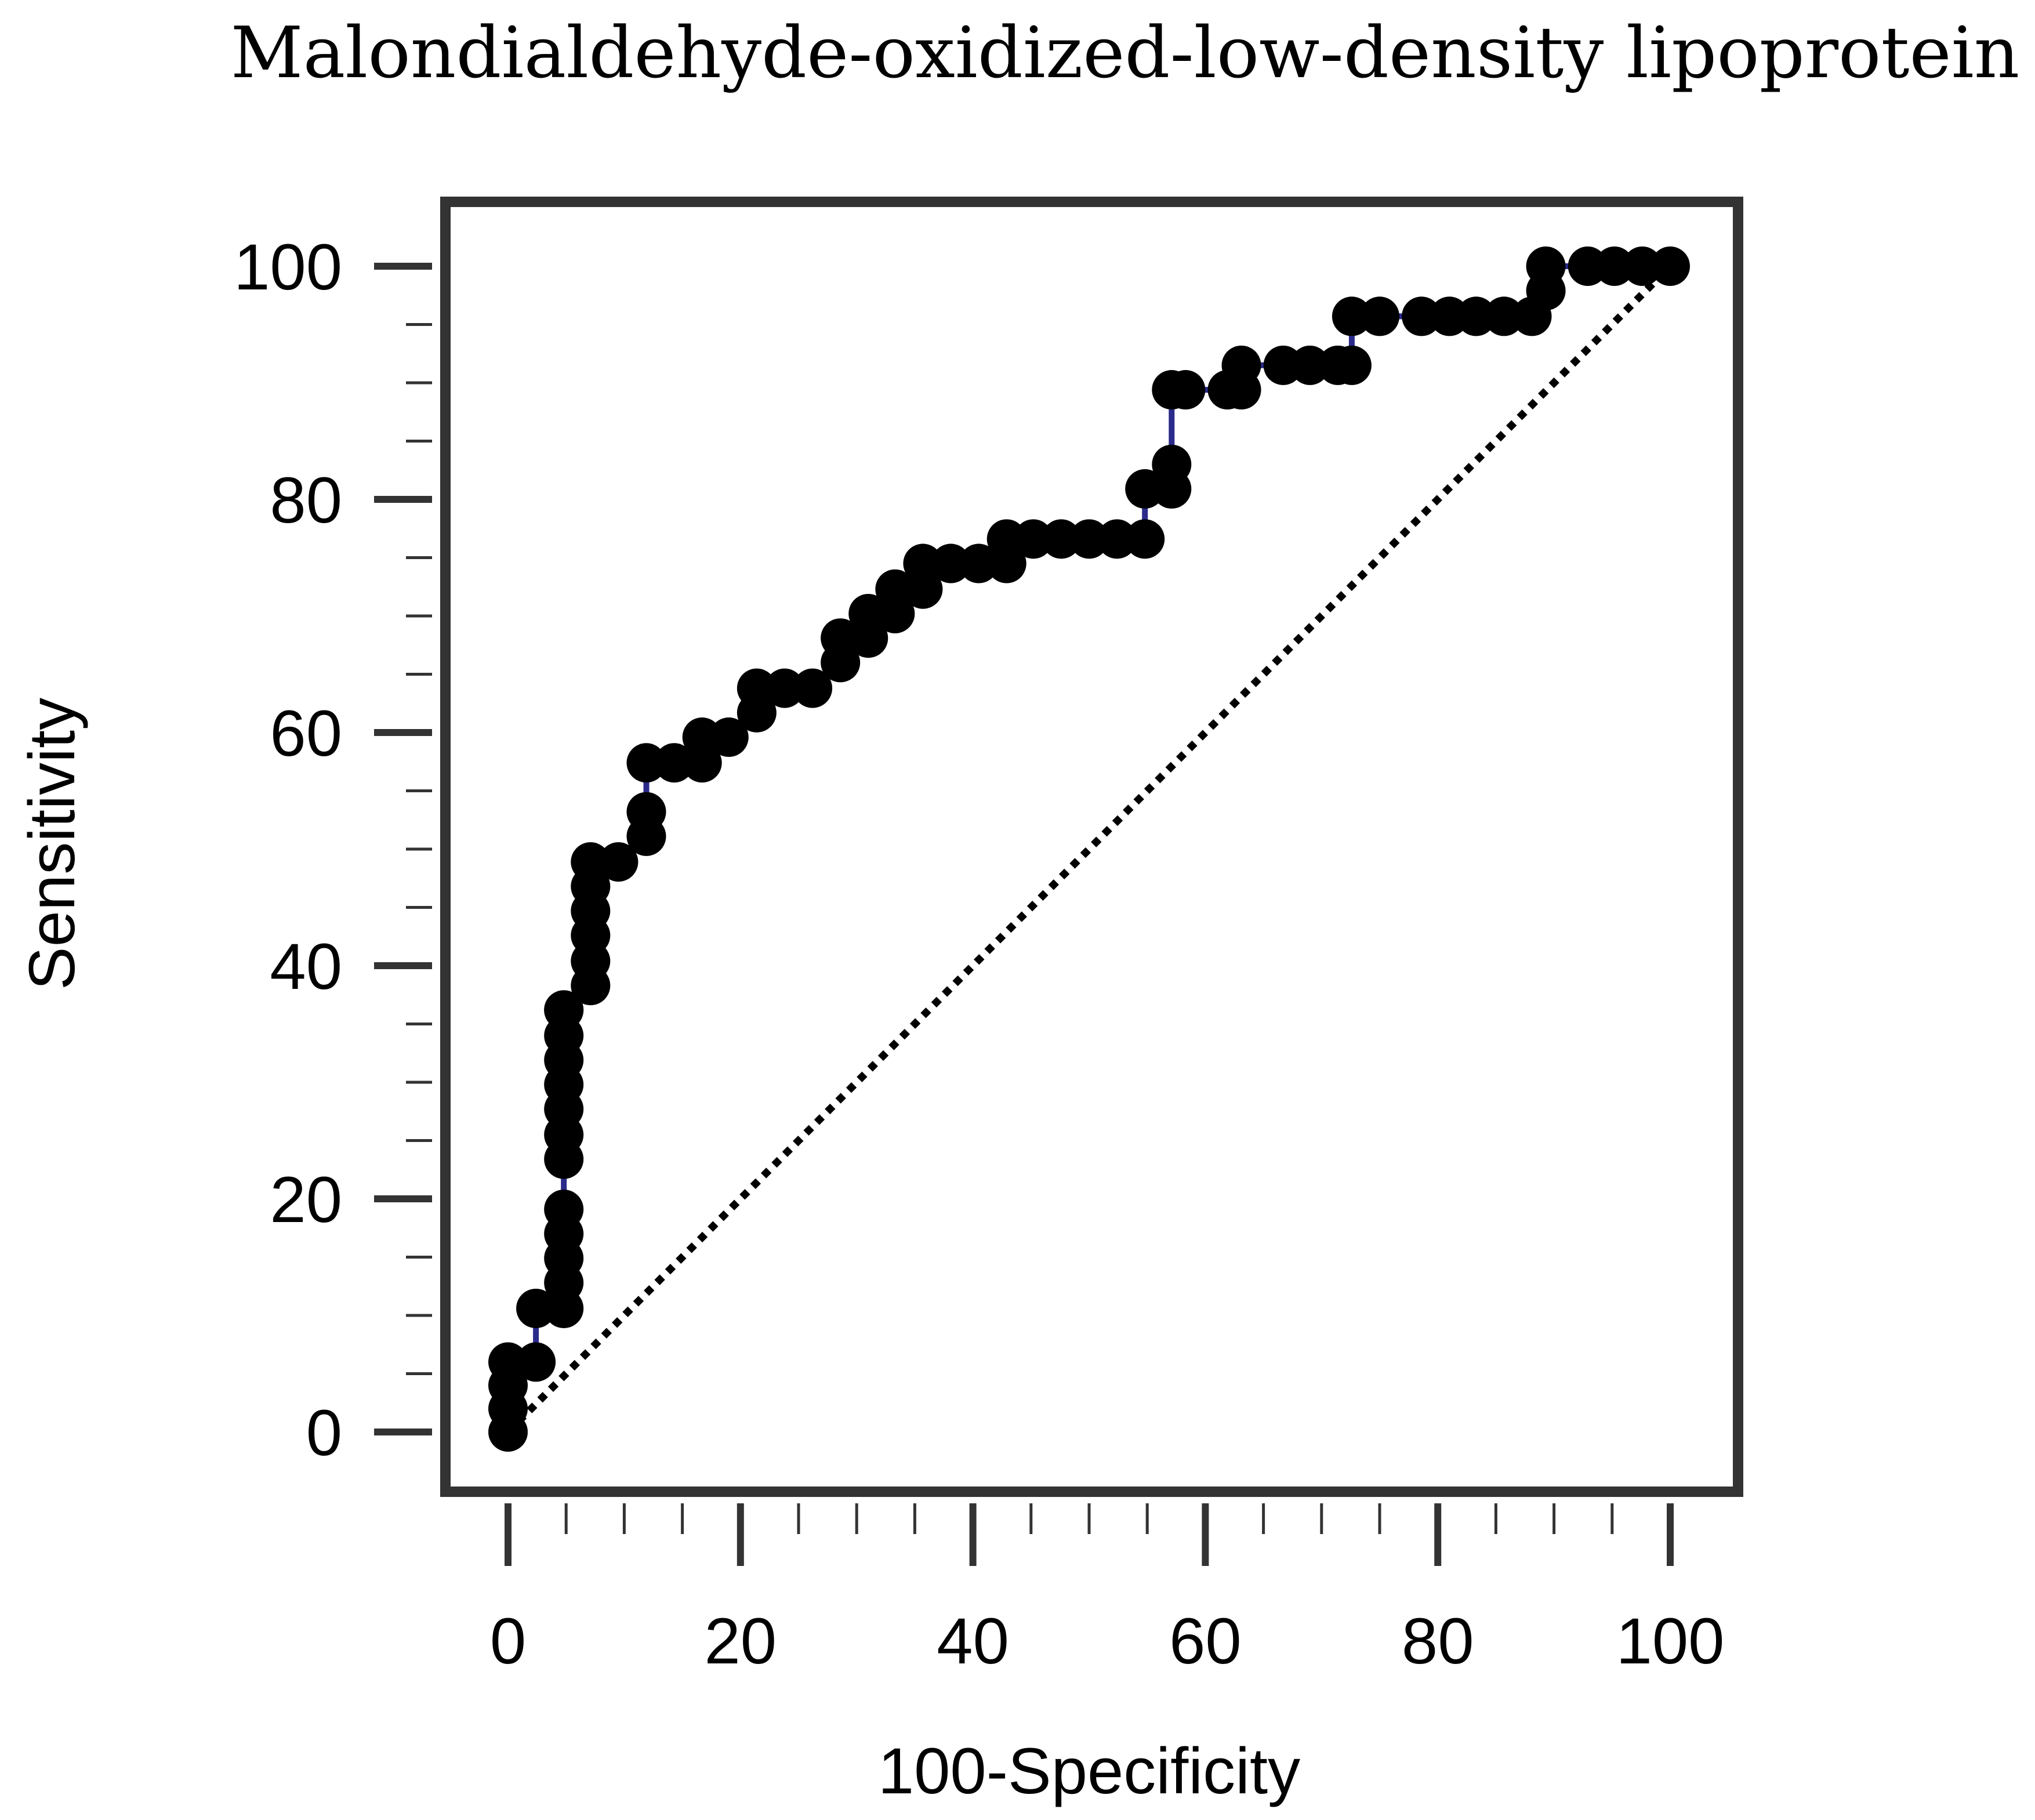 The width and height of the screenshot is (2035, 1820). Describe the element at coordinates (403, 849) in the screenshot. I see `y-axis-ticks` at that location.